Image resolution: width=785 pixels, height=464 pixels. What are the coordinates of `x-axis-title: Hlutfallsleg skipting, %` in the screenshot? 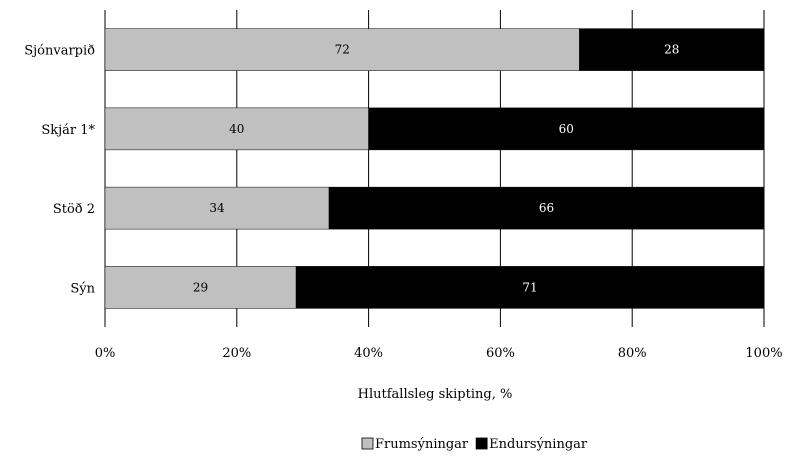 It's located at (435, 394).